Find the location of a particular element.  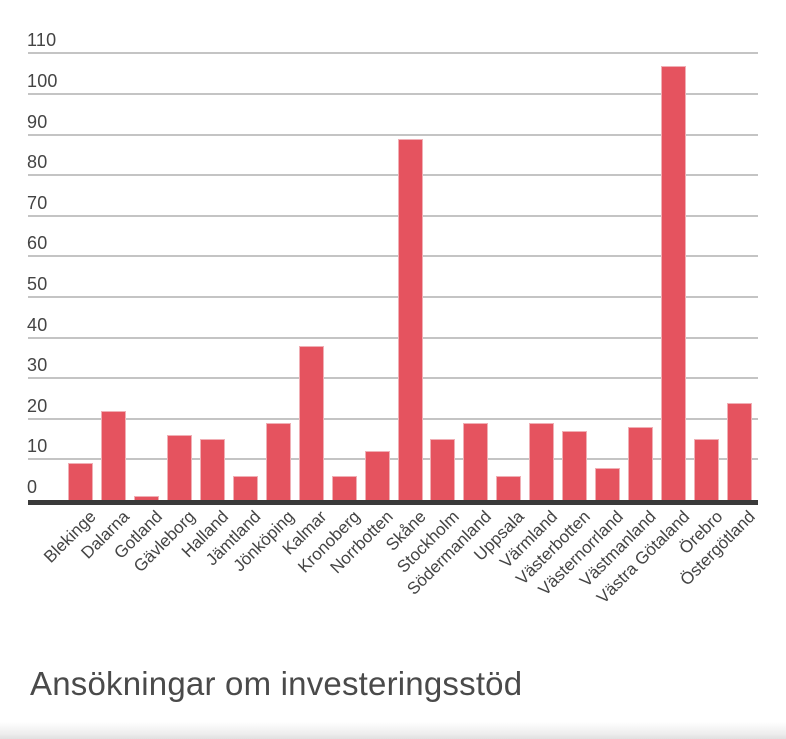

y-axis-tick-label: 20 is located at coordinates (37, 405).